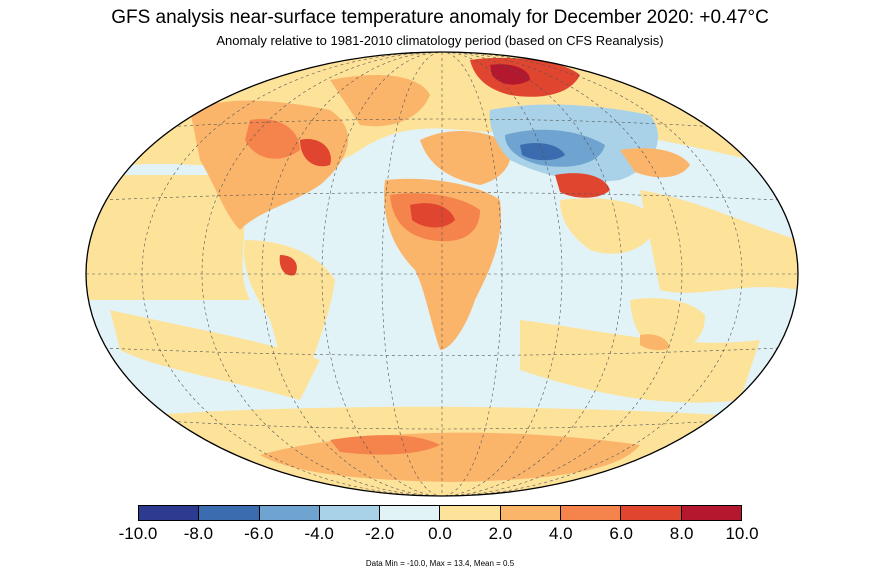 This screenshot has width=880, height=576. What do you see at coordinates (379, 533) in the screenshot?
I see `color-scale-tick-label: -2.0` at bounding box center [379, 533].